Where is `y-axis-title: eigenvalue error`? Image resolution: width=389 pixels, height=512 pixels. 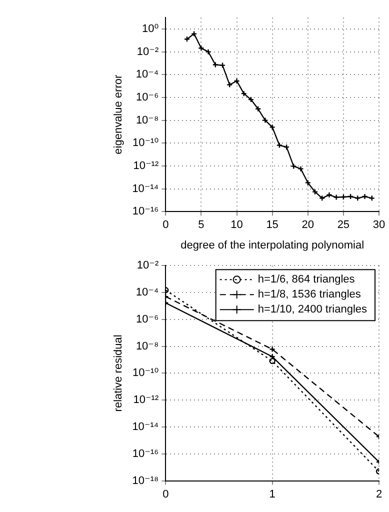
y-axis-title: eigenvalue error is located at coordinates (118, 114).